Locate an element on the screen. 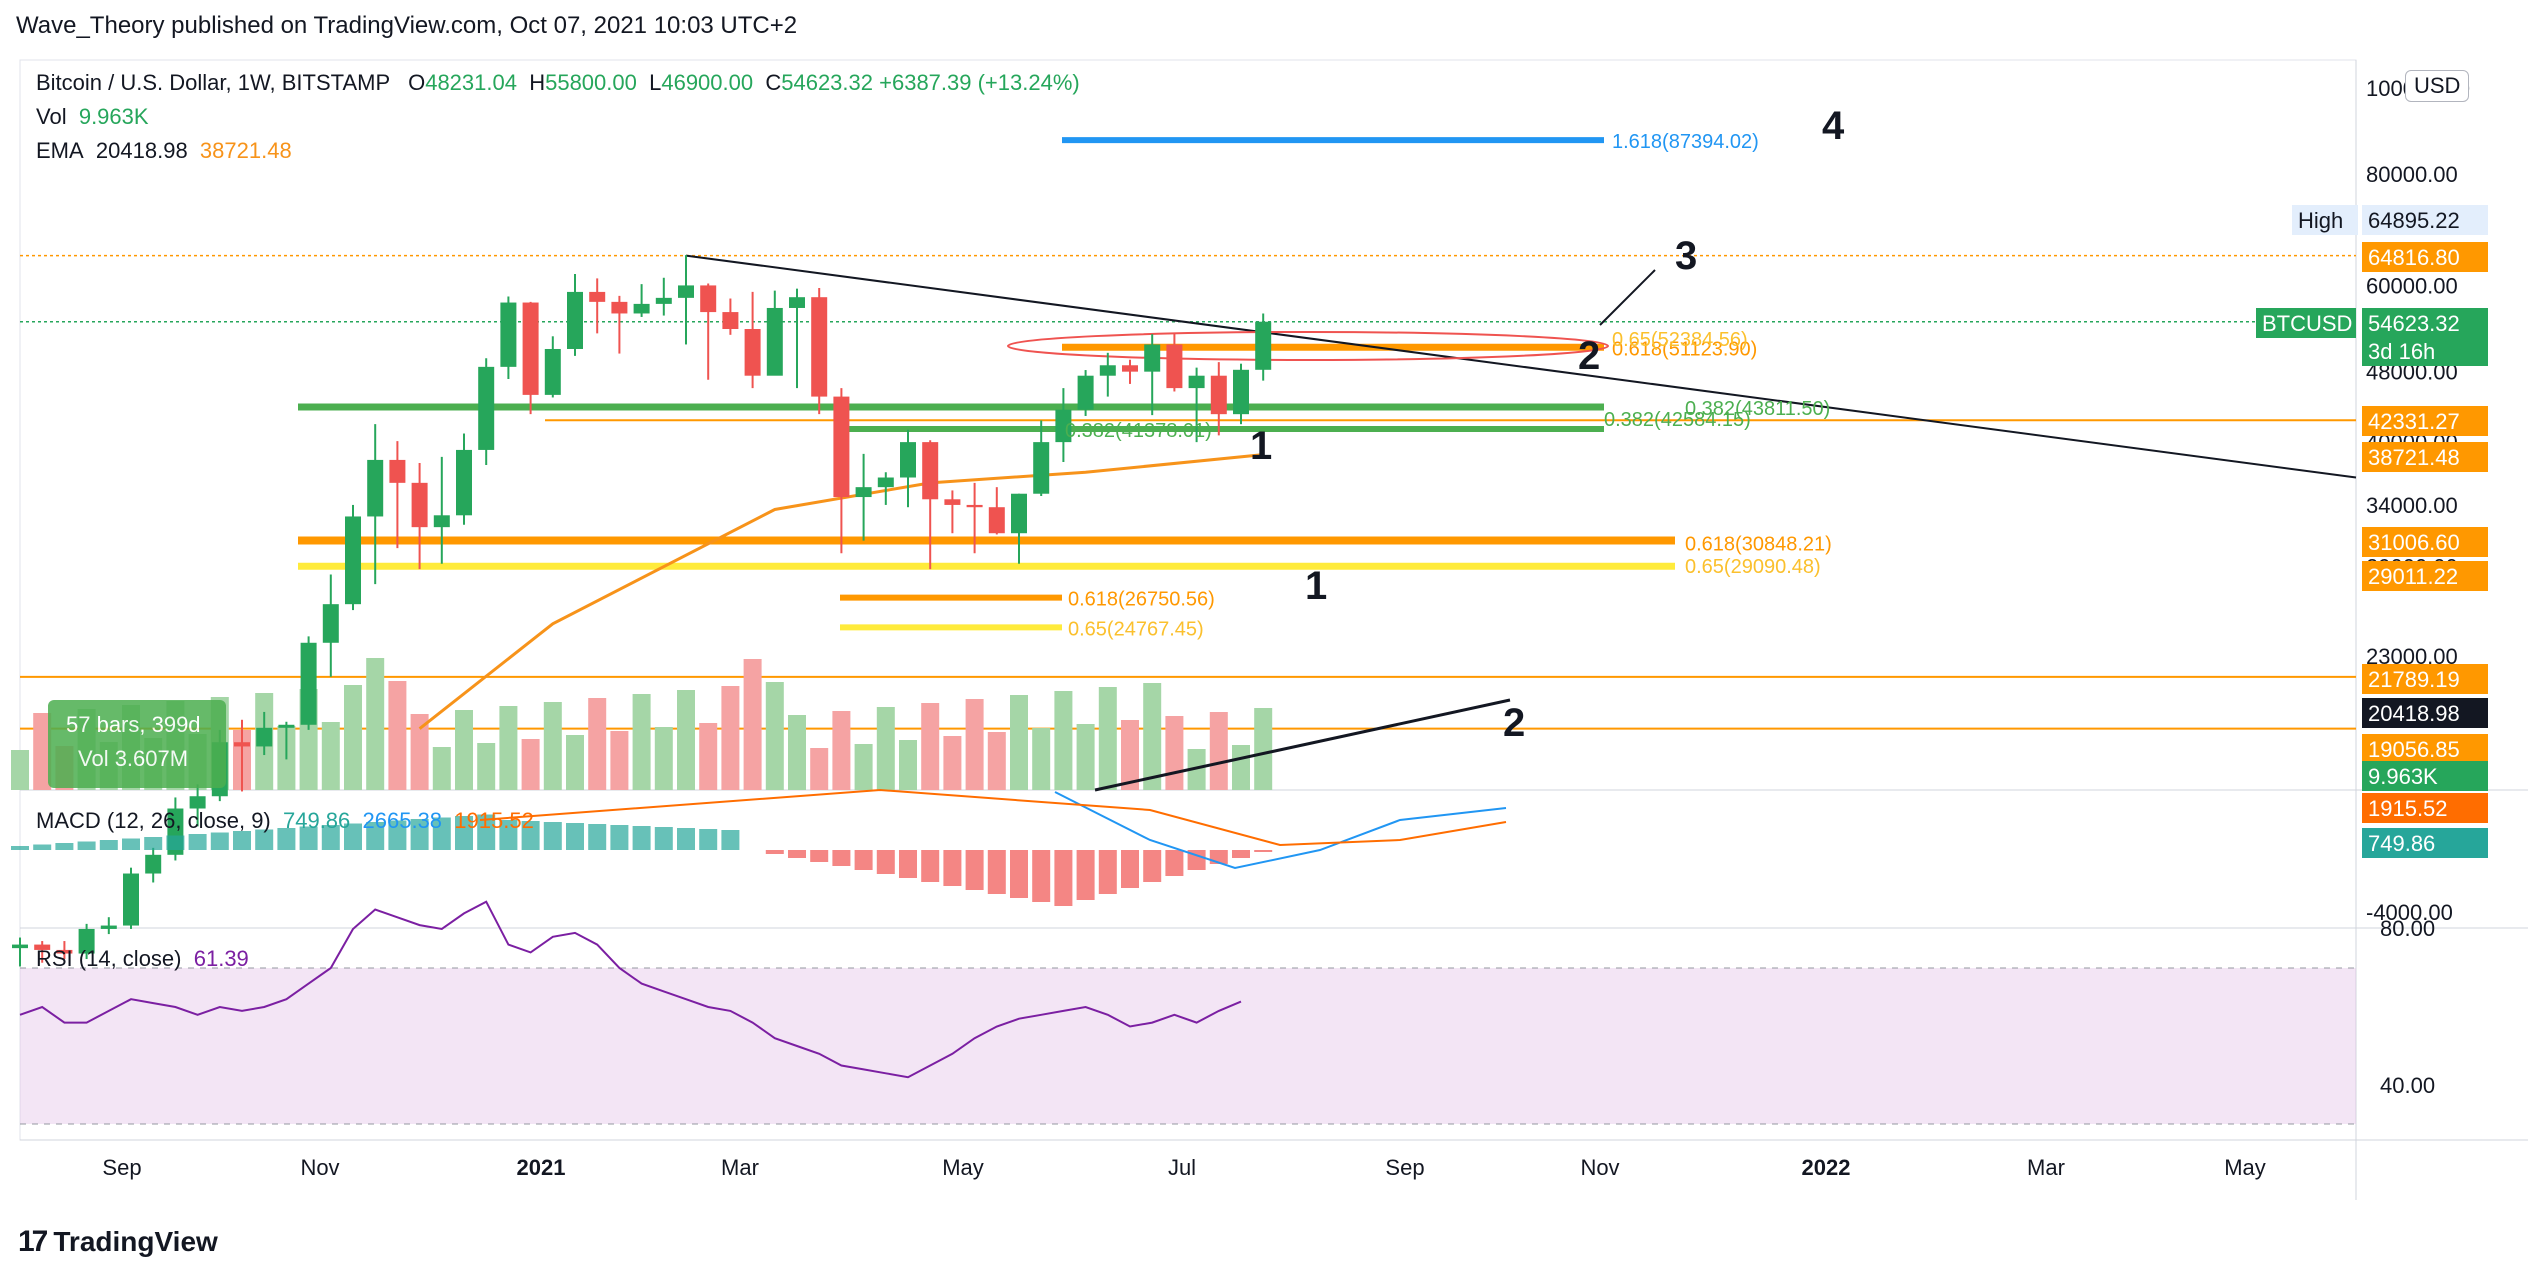  legend-vol-label: Vol is located at coordinates (51, 116).